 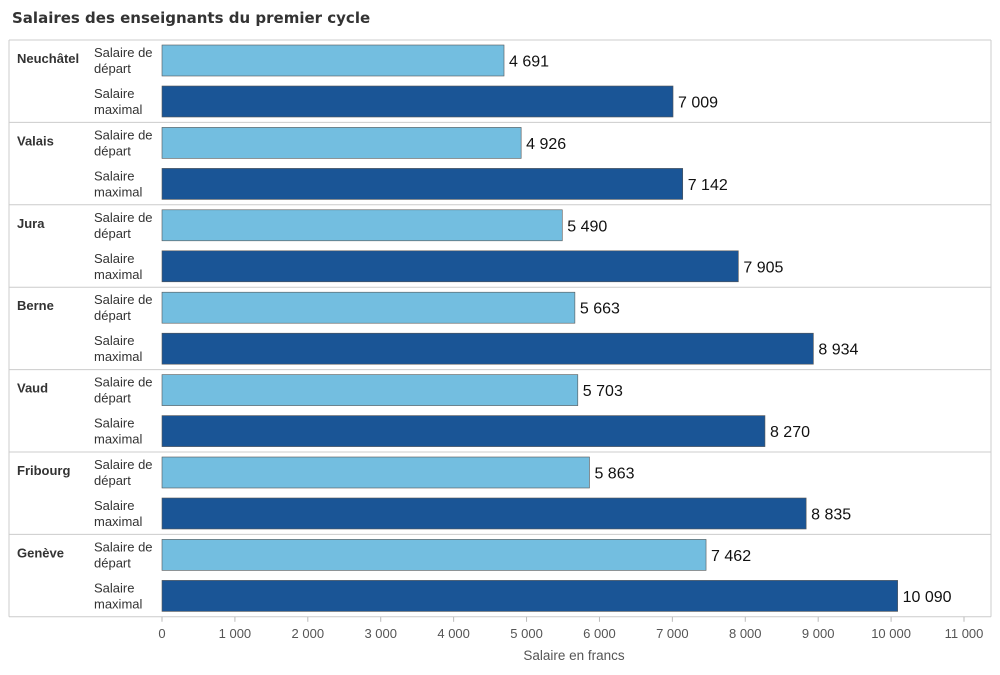 I want to click on value-label: 10 090, so click(x=927, y=597).